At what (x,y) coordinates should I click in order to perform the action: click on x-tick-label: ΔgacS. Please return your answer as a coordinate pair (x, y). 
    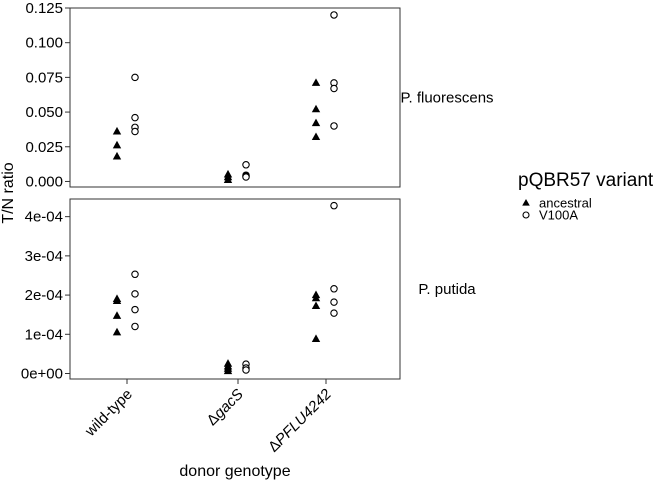
    Looking at the image, I should click on (225, 407).